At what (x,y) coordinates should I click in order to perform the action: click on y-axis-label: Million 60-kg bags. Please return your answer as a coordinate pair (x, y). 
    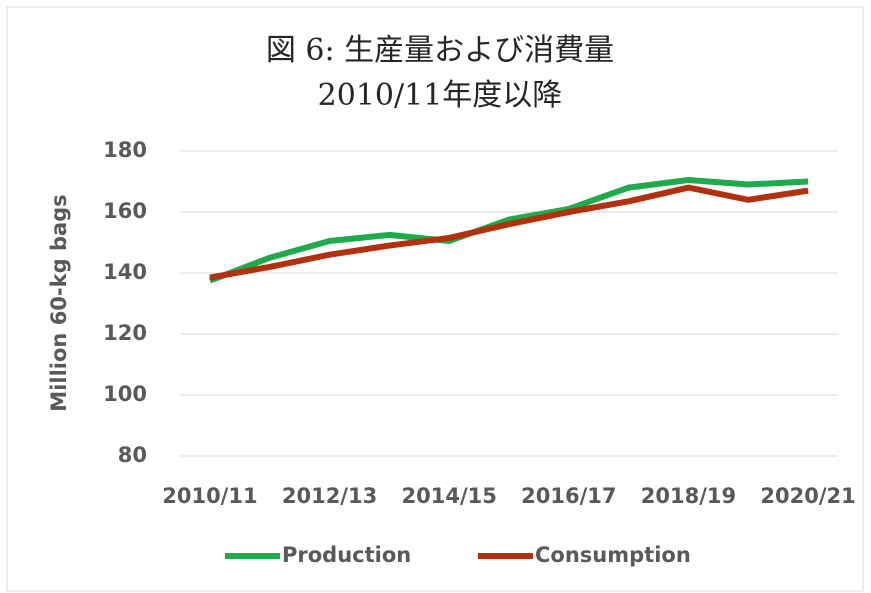
    Looking at the image, I should click on (59, 302).